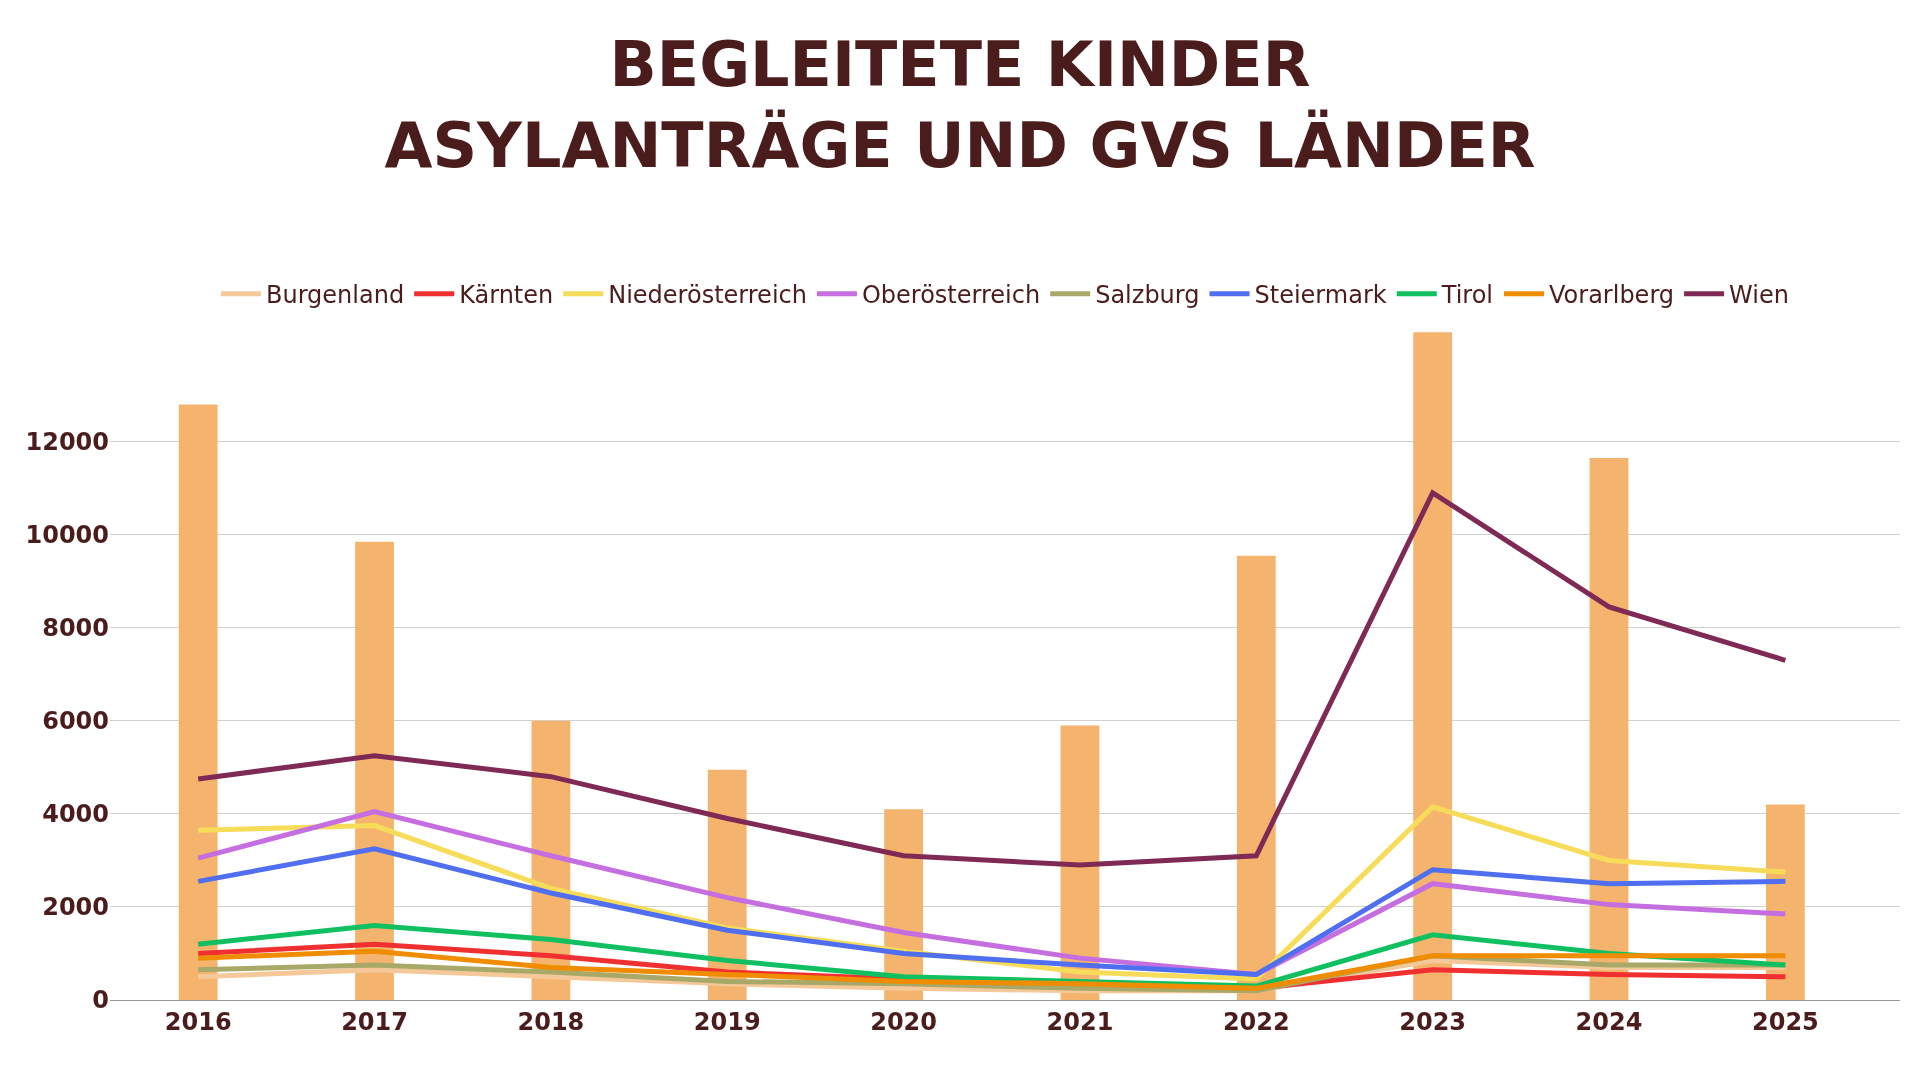 This screenshot has height=1080, width=1920. Describe the element at coordinates (1759, 295) in the screenshot. I see `legend-label: Wien` at that location.